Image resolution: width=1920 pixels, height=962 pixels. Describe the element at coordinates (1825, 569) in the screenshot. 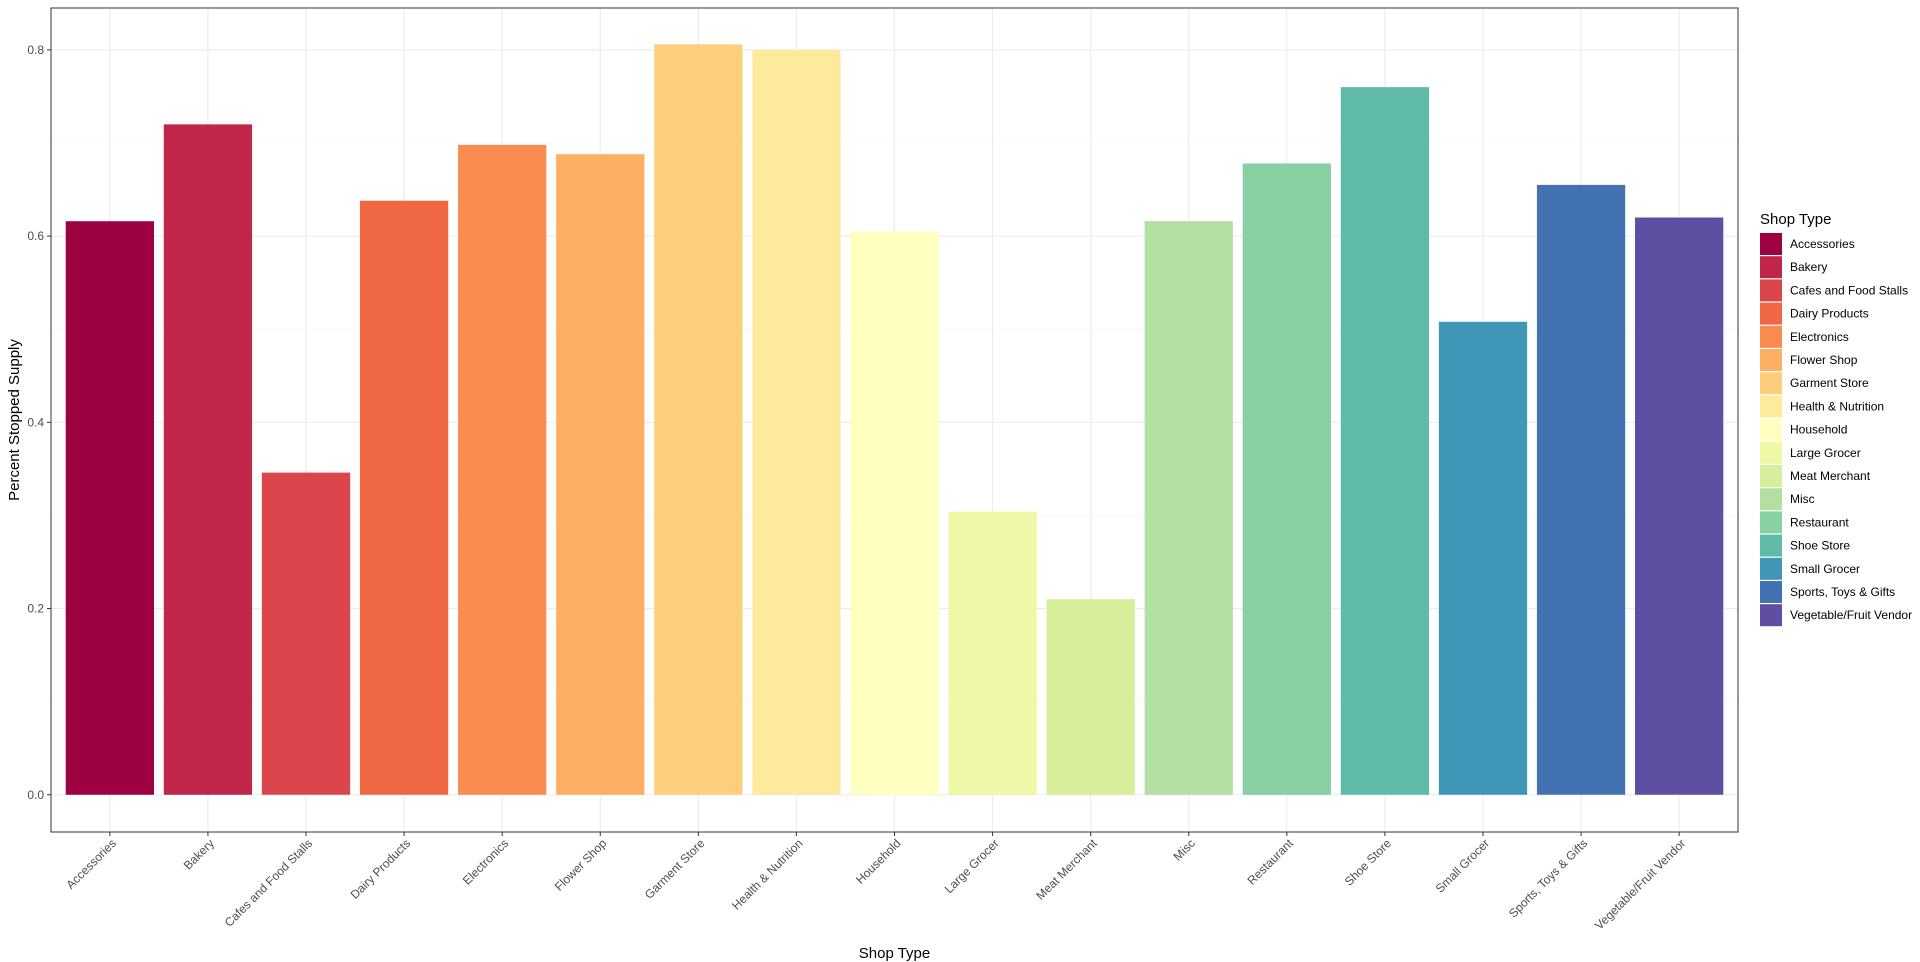

I see `legend-label: Small Grocer` at that location.